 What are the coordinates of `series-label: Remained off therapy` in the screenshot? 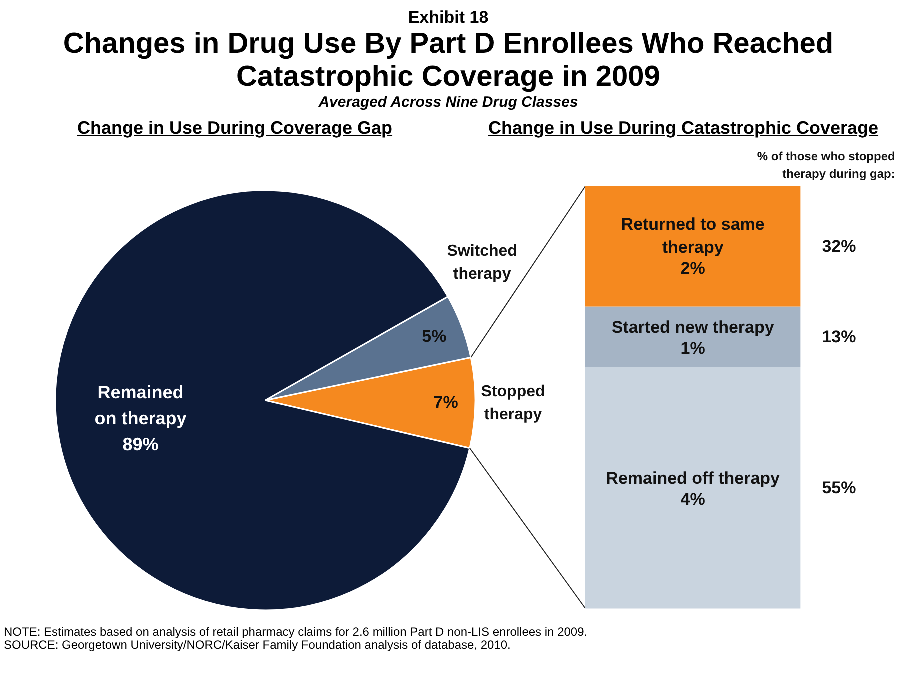 It's located at (693, 478).